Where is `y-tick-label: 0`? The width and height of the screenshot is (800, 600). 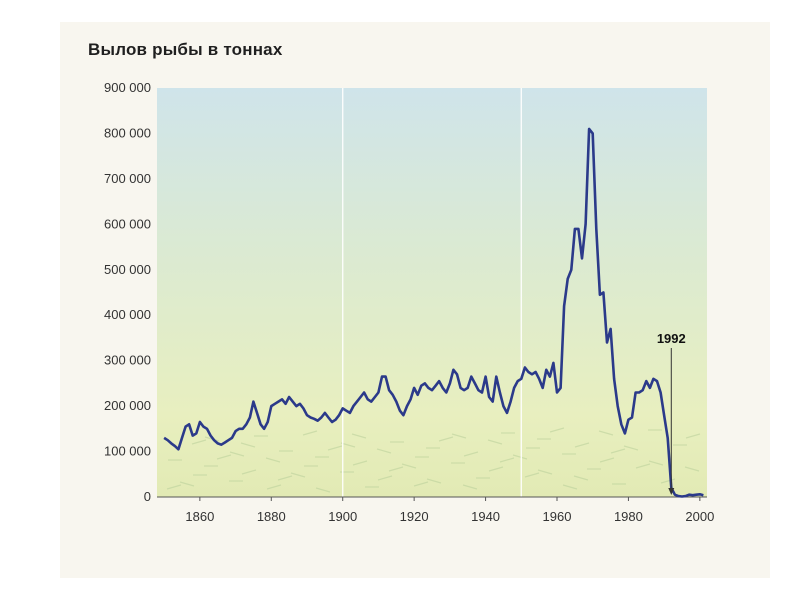
y-tick-label: 0 is located at coordinates (147, 496).